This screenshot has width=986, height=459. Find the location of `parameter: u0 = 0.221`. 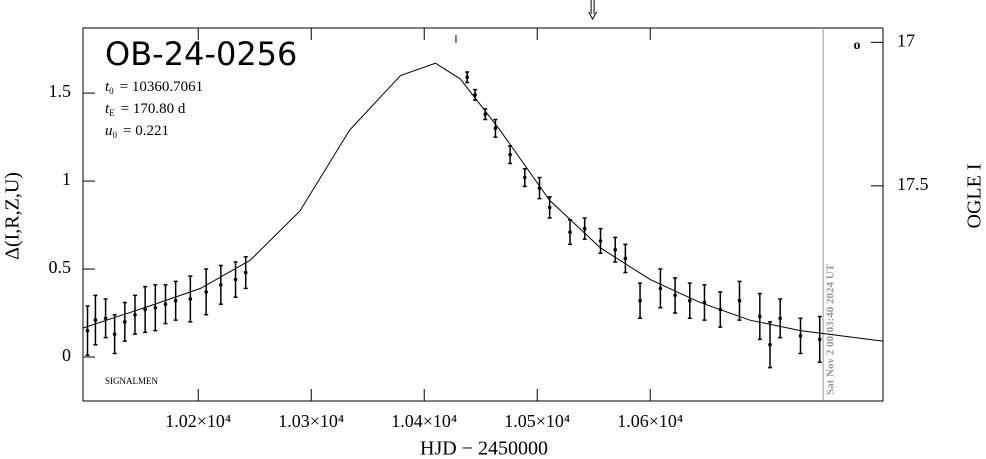

parameter: u0 = 0.221 is located at coordinates (137, 131).